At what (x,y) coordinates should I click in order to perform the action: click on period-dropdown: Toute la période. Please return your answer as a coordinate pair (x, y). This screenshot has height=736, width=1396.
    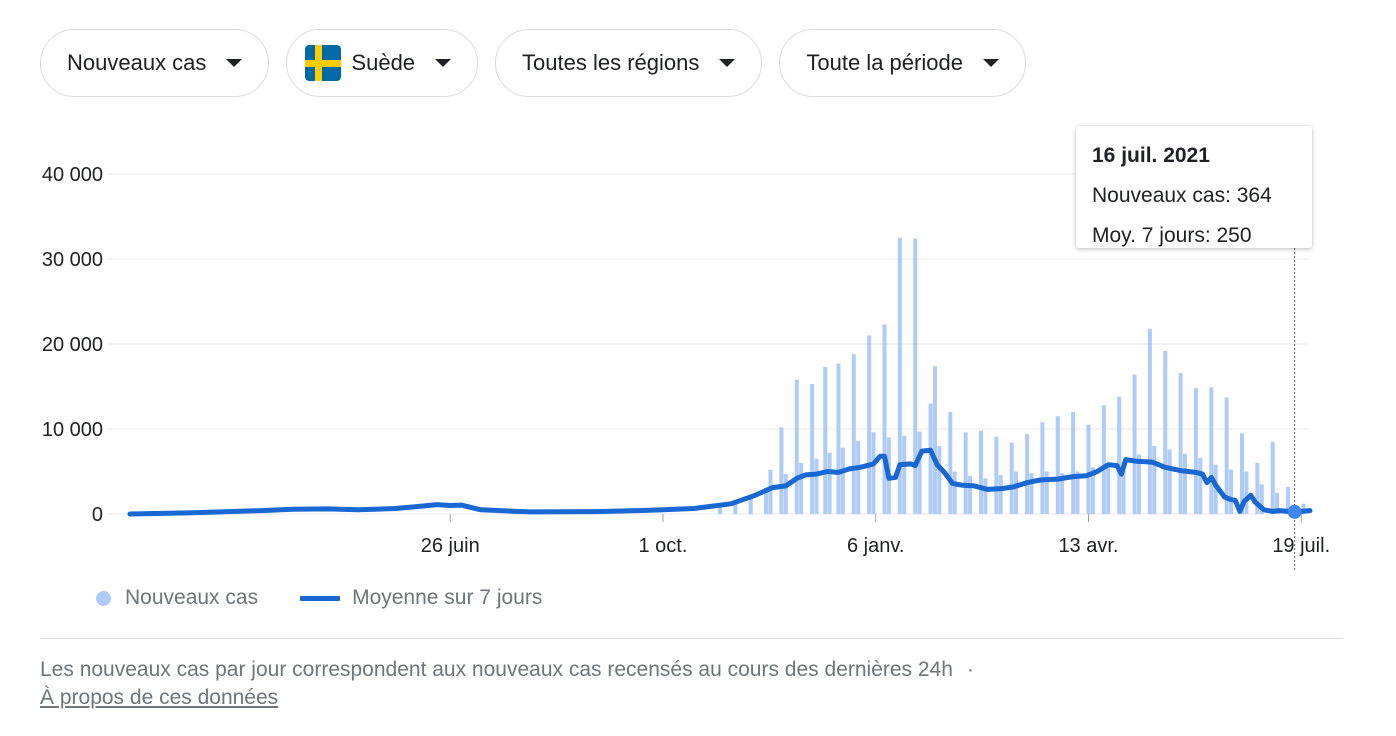
    Looking at the image, I should click on (902, 63).